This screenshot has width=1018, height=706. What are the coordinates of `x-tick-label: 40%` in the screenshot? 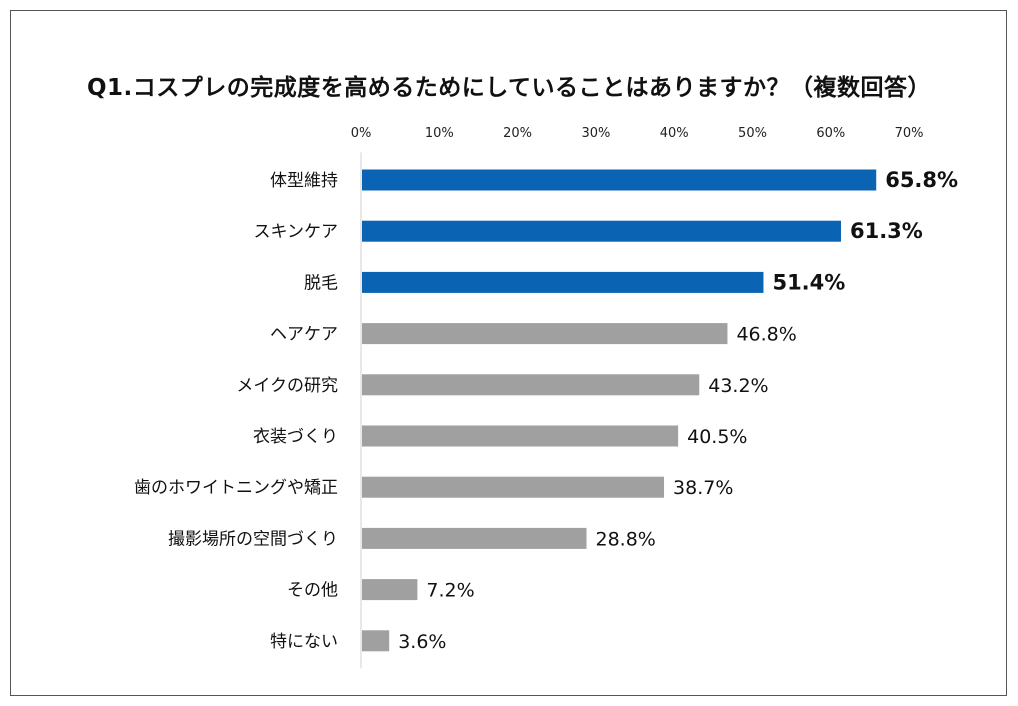 It's located at (674, 133).